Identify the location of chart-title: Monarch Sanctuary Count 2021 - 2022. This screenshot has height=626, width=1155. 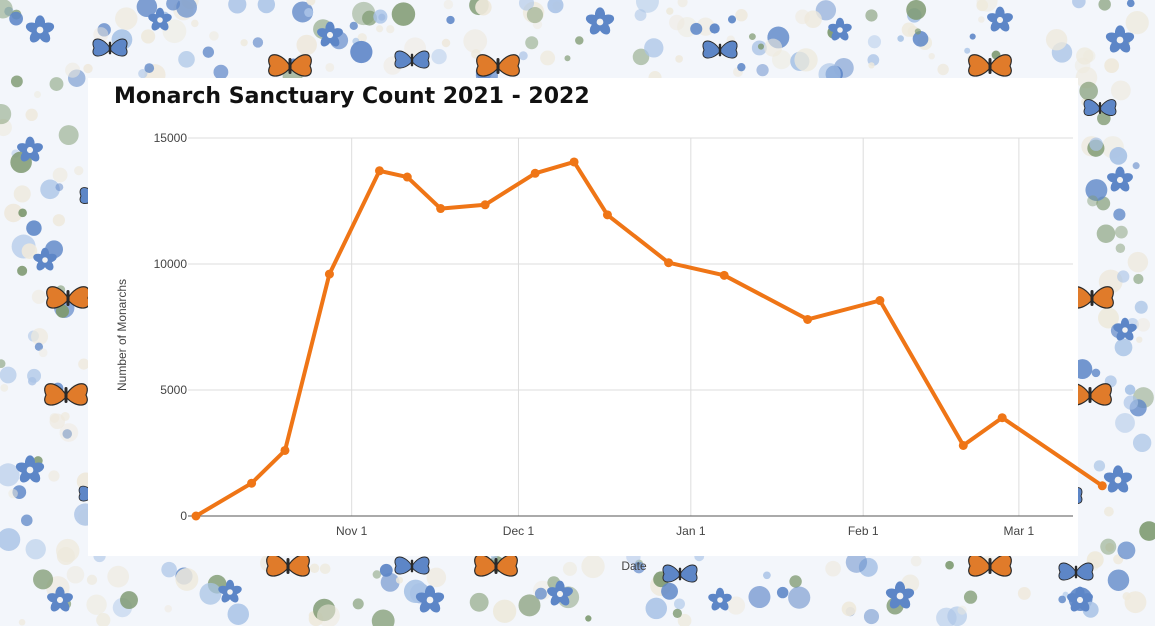
(352, 96).